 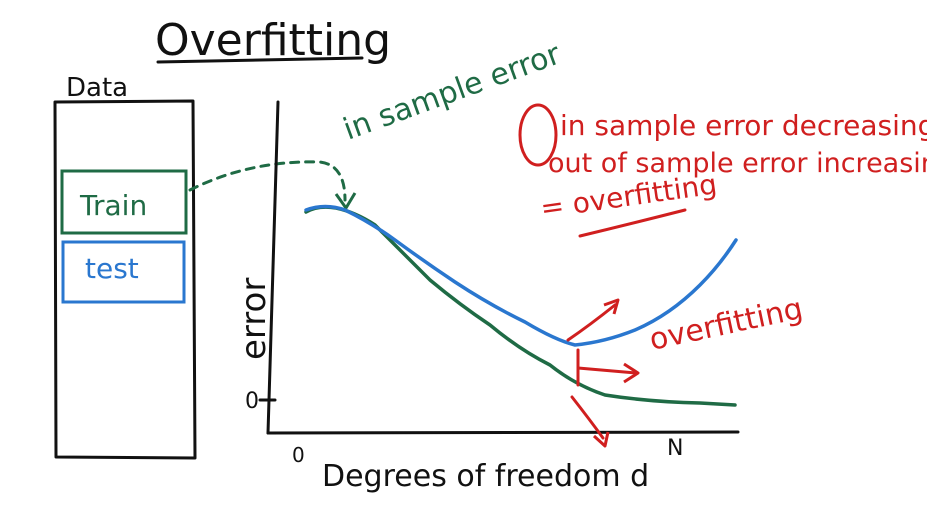 What do you see at coordinates (631, 373) in the screenshot?
I see `overfit-region-arrowhead` at bounding box center [631, 373].